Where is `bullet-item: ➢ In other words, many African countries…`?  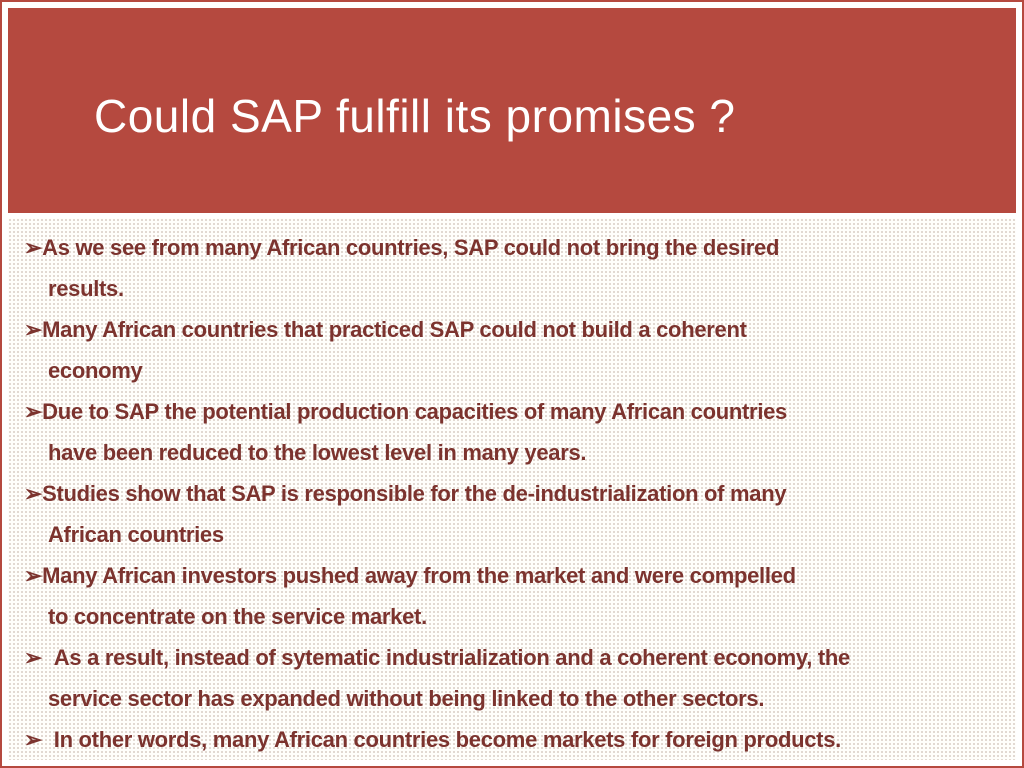
bullet-item: ➢ In other words, many African countries… is located at coordinates (518, 739).